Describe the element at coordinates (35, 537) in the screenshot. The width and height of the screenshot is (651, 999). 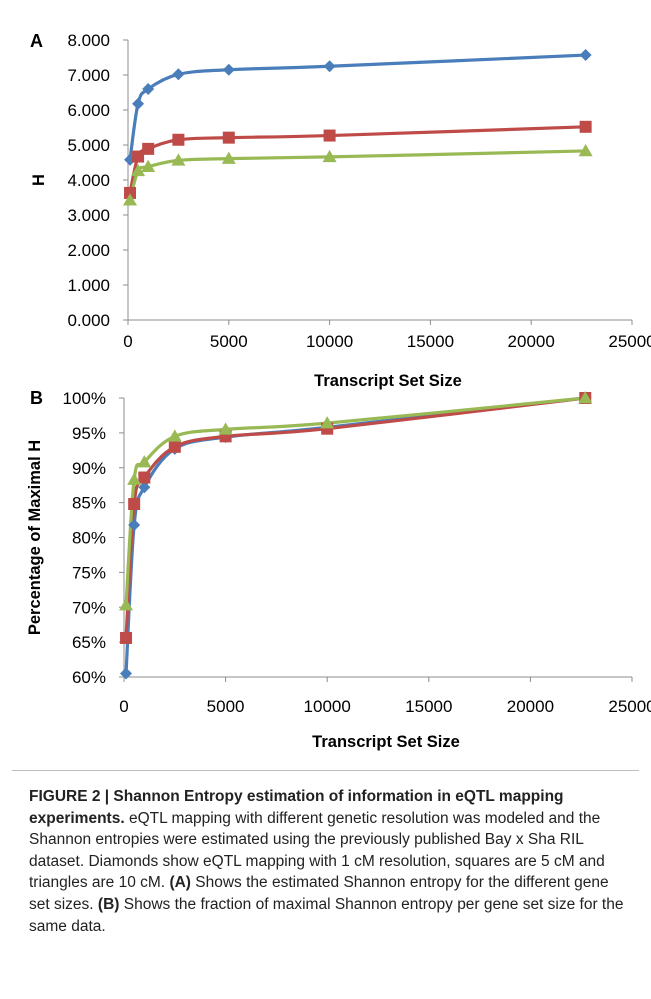
I see `y-axis-title: Percentage of Maximal H` at that location.